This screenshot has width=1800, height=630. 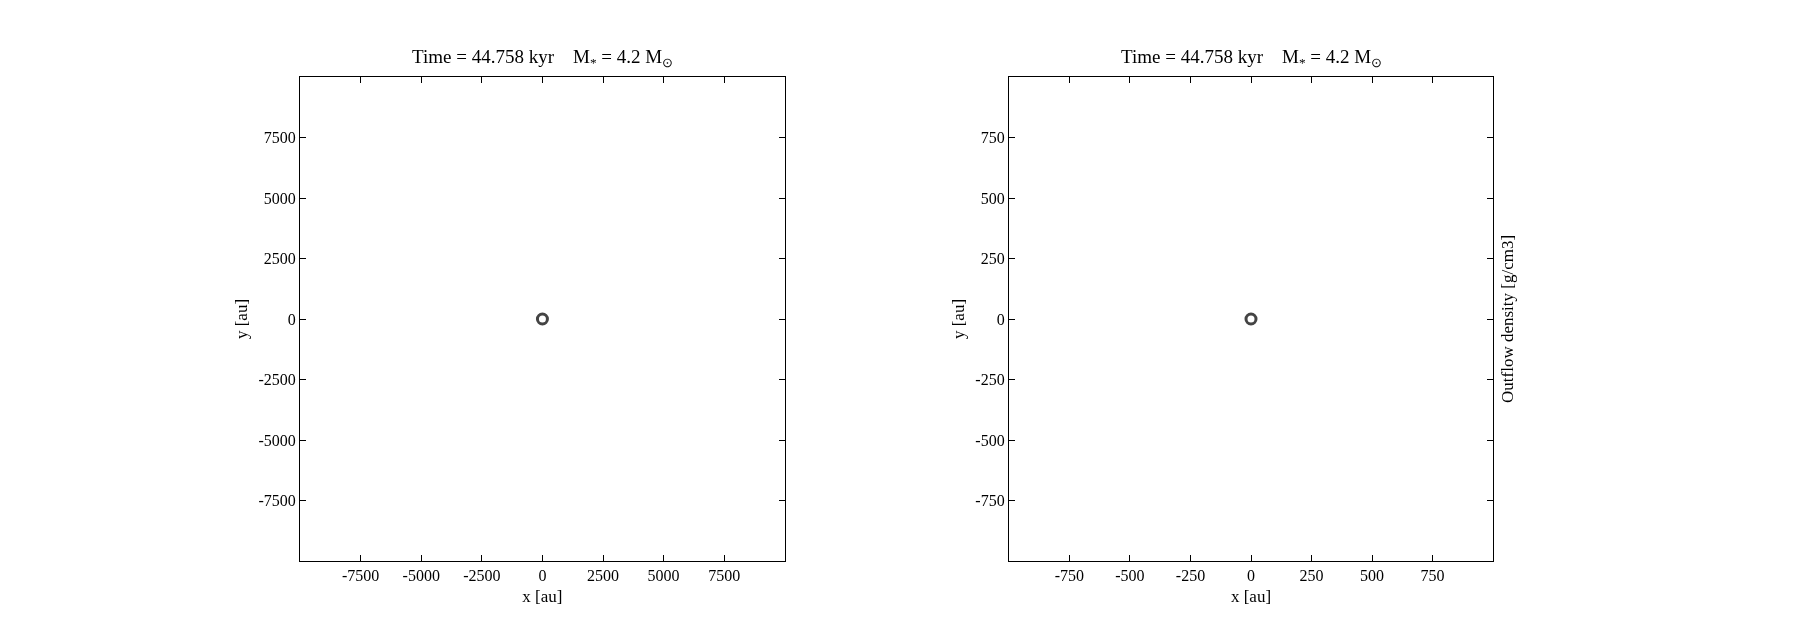 What do you see at coordinates (724, 576) in the screenshot?
I see `x-tick-label: 7500` at bounding box center [724, 576].